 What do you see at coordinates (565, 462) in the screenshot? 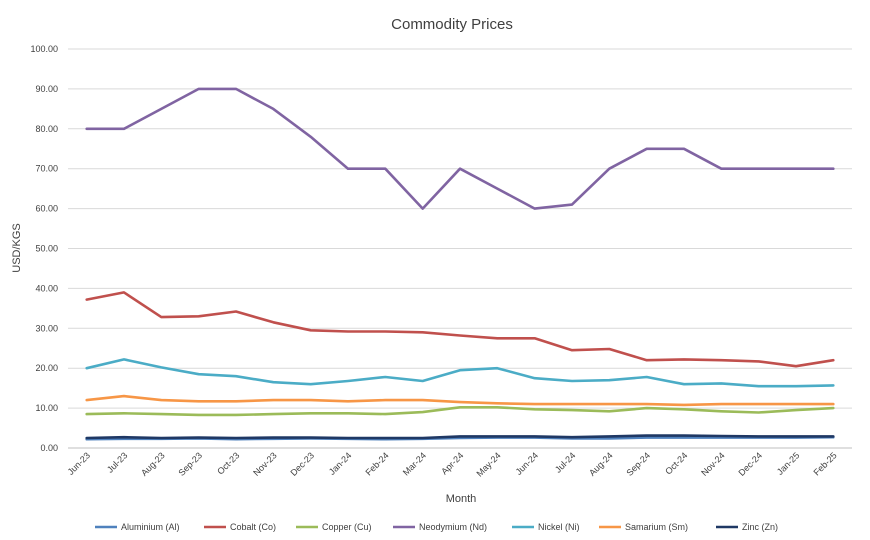
I see `x-tick-label: Jul-24` at bounding box center [565, 462].